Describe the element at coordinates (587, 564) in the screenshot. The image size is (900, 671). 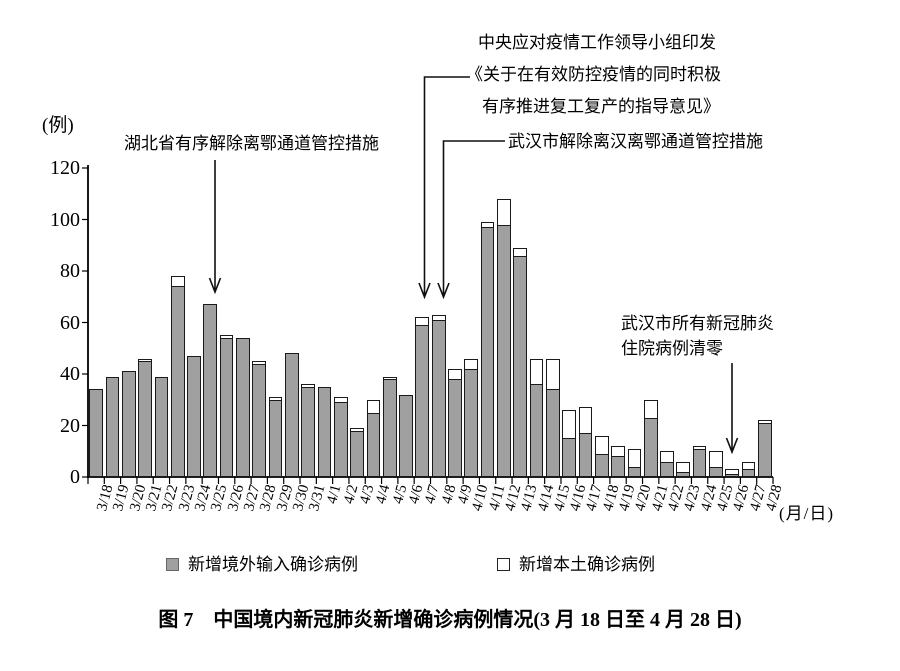
I see `legend-local-label: 新增本土确诊病例` at that location.